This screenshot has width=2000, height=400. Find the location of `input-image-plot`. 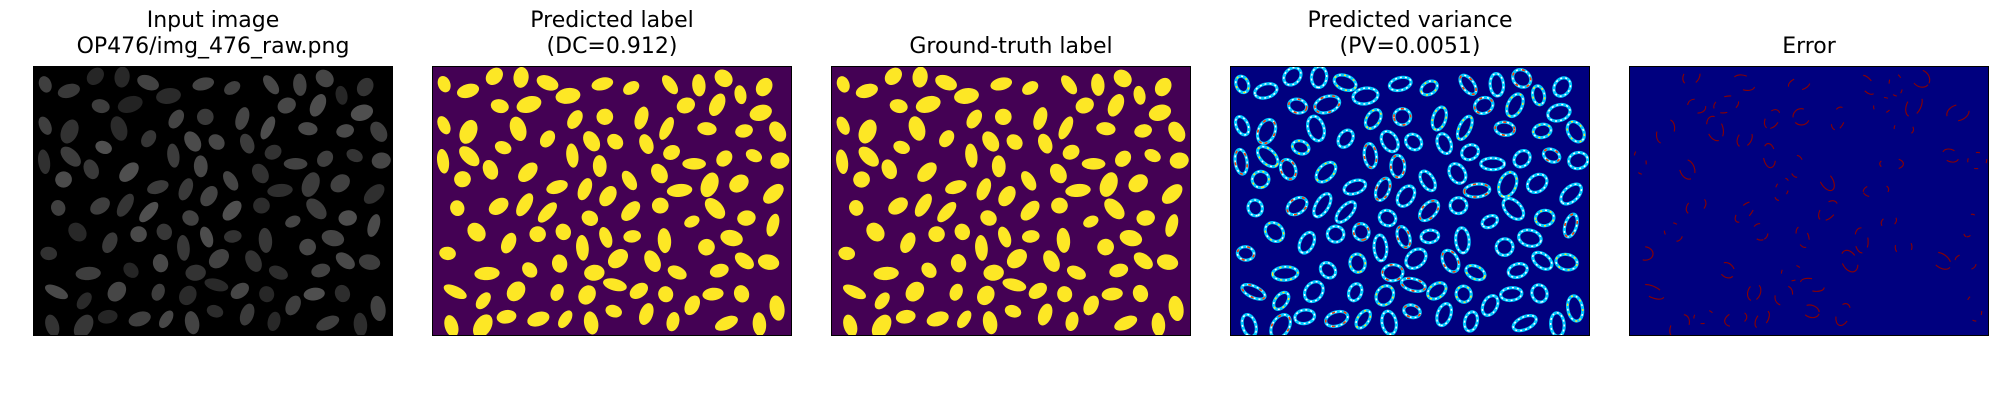

input-image-plot is located at coordinates (213, 201).